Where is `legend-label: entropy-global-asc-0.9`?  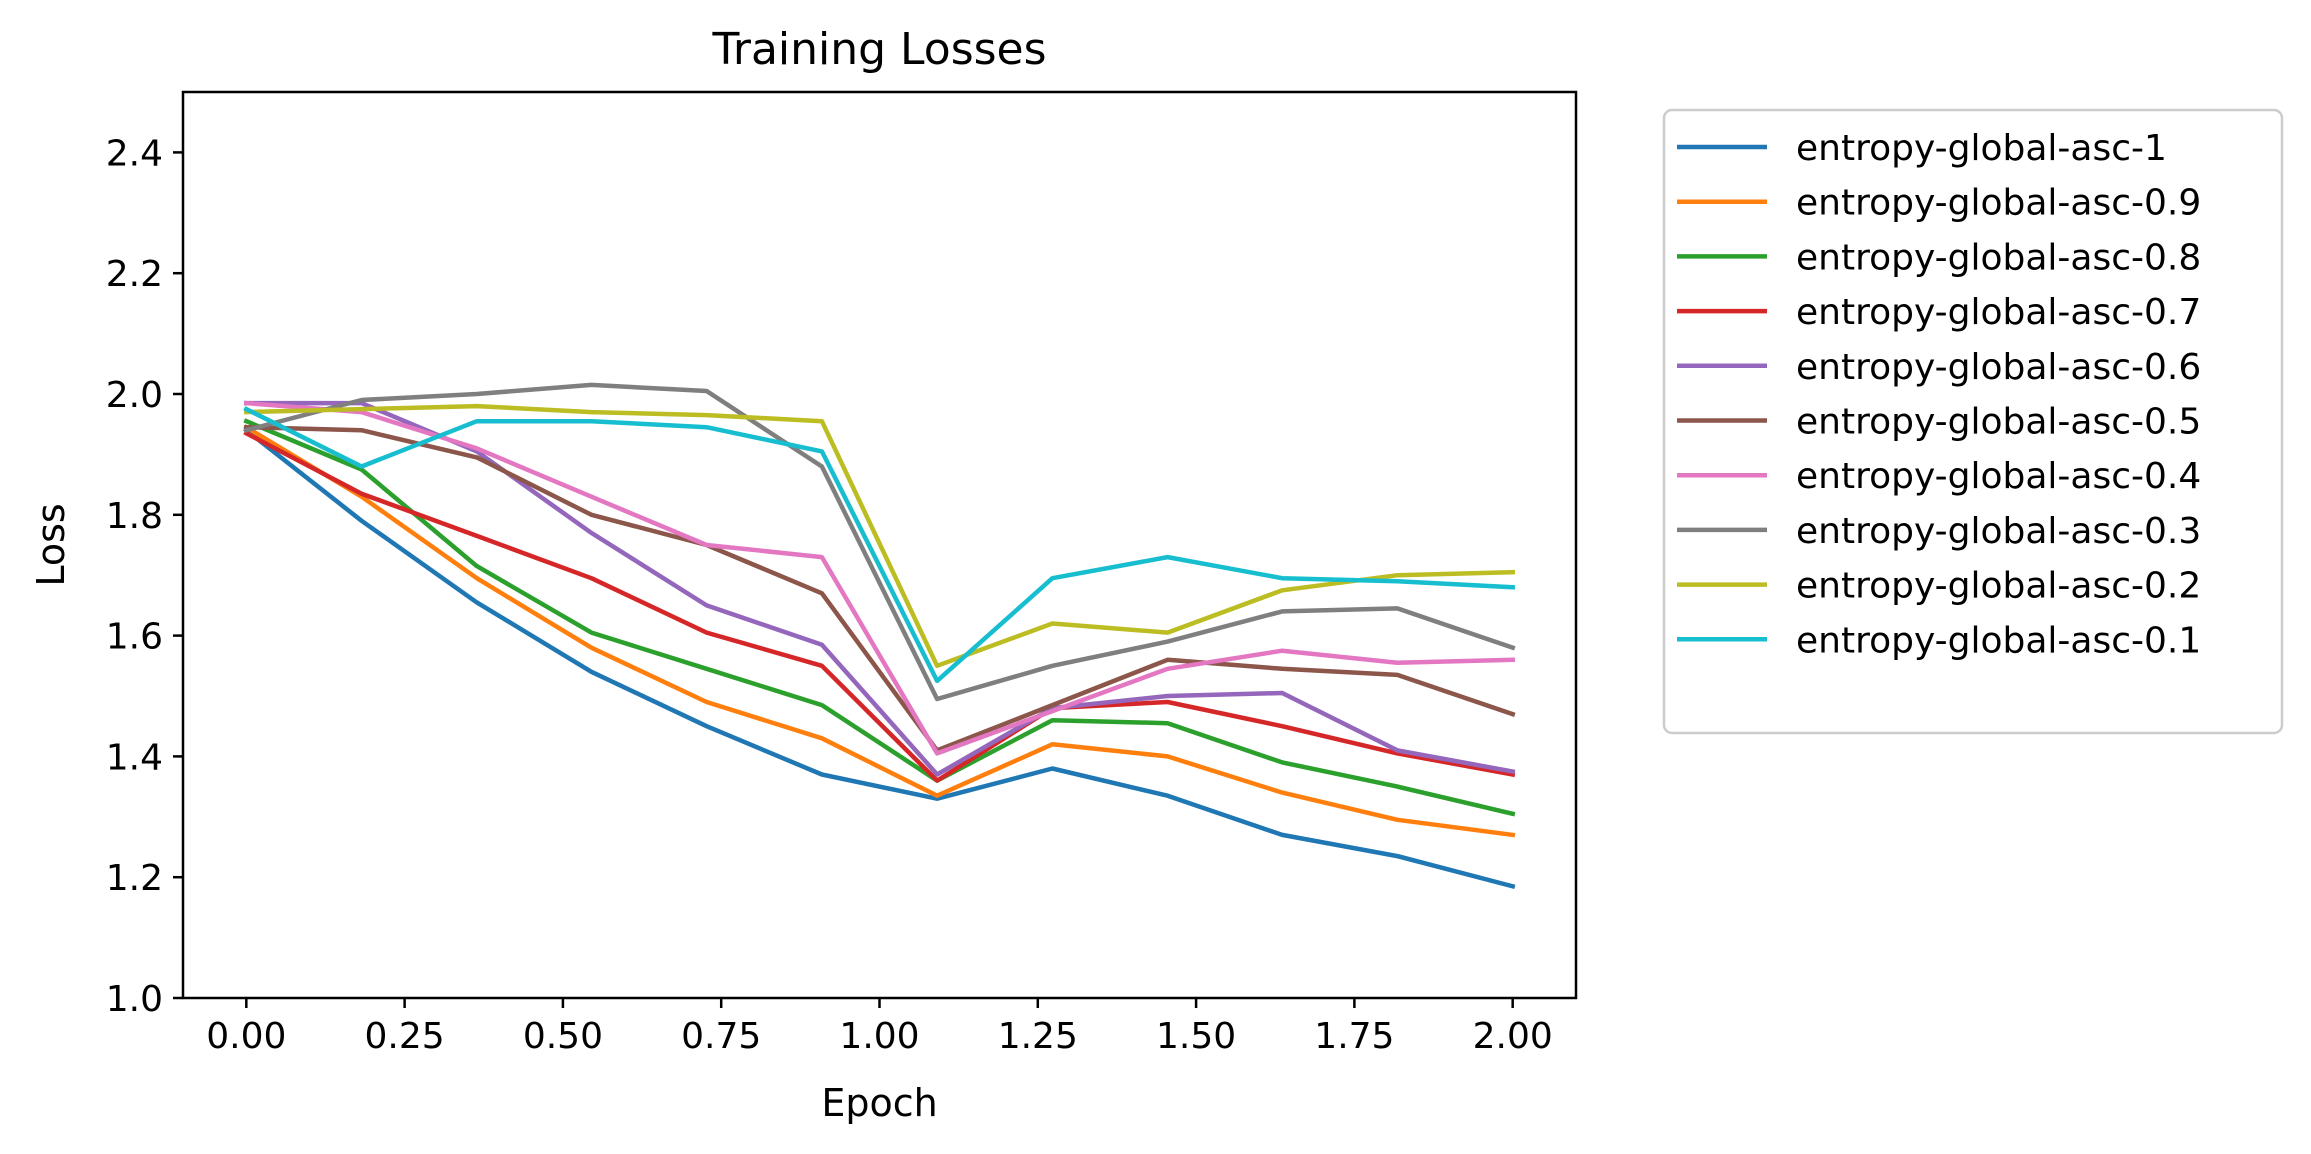
legend-label: entropy-global-asc-0.9 is located at coordinates (1998, 203).